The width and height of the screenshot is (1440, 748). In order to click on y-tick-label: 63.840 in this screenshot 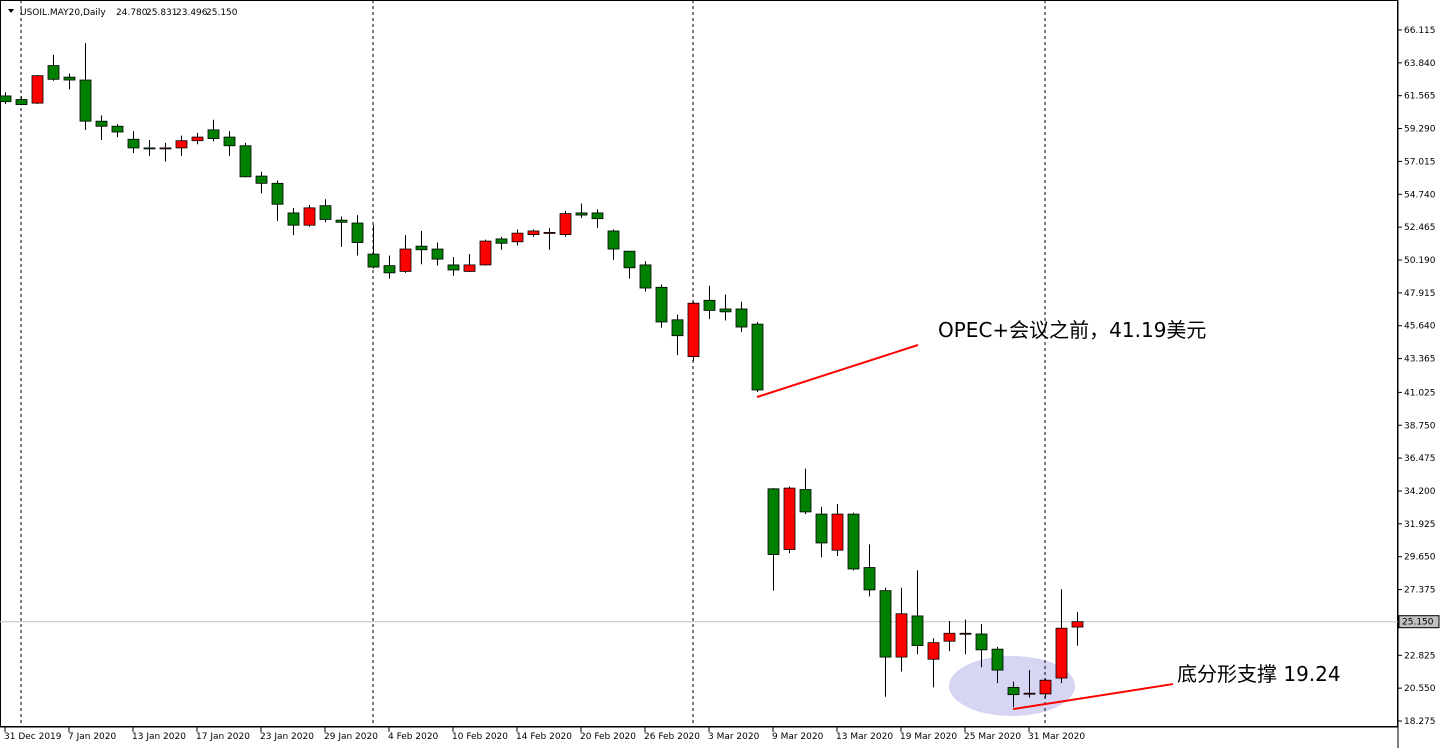, I will do `click(1420, 64)`.